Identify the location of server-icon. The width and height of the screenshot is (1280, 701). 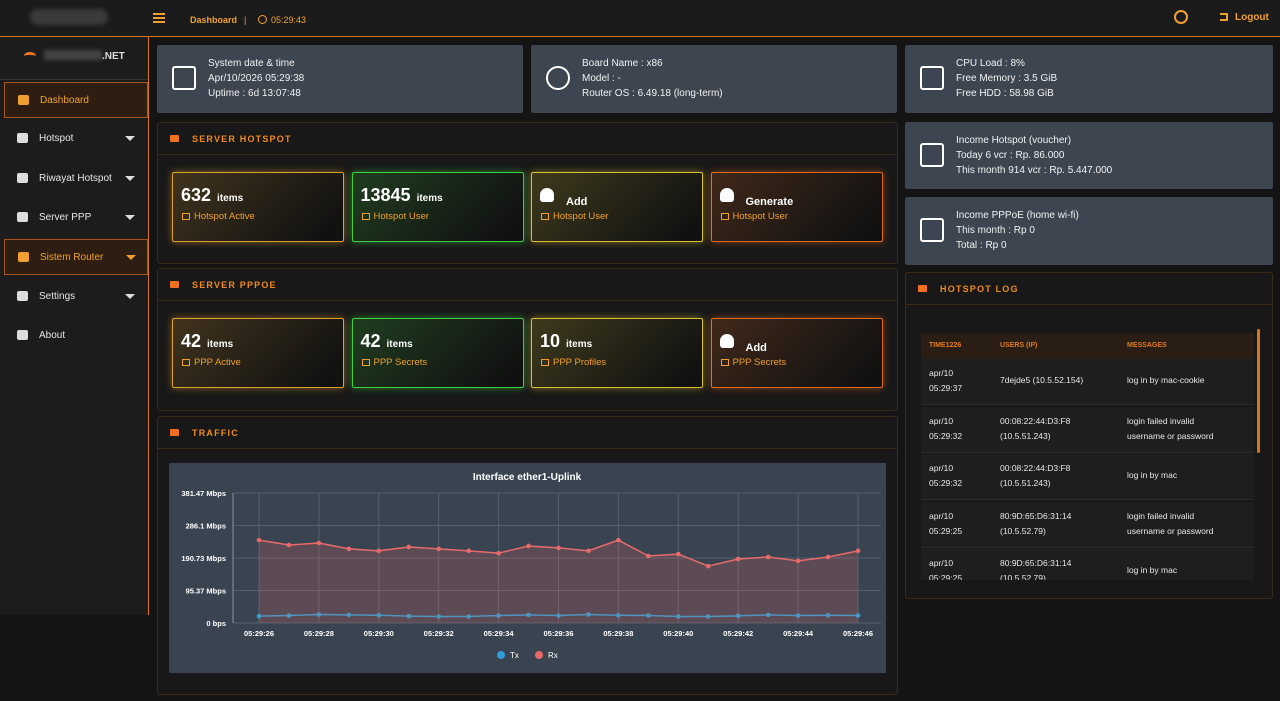
(932, 78).